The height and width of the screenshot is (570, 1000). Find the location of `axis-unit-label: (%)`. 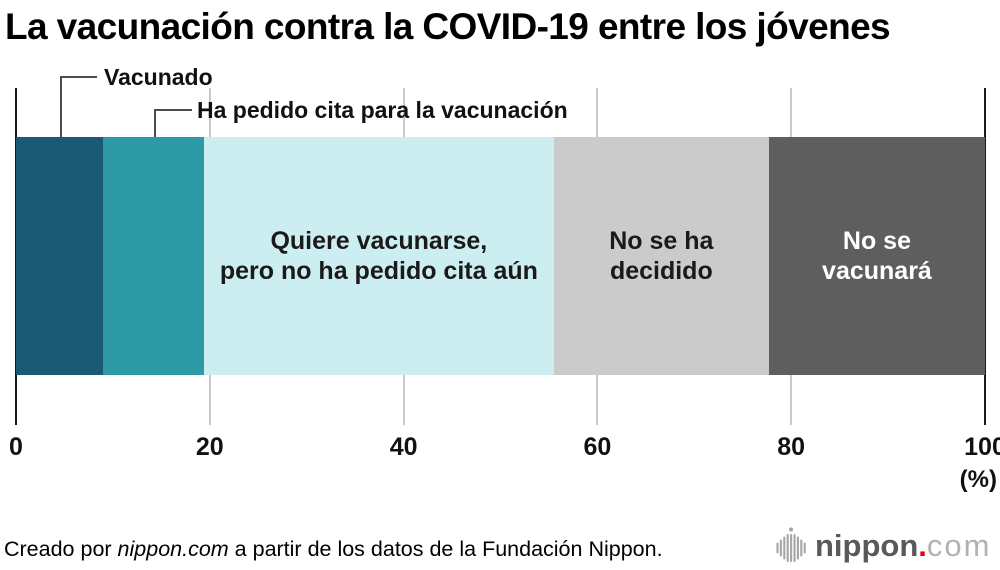

axis-unit-label: (%) is located at coordinates (978, 479).